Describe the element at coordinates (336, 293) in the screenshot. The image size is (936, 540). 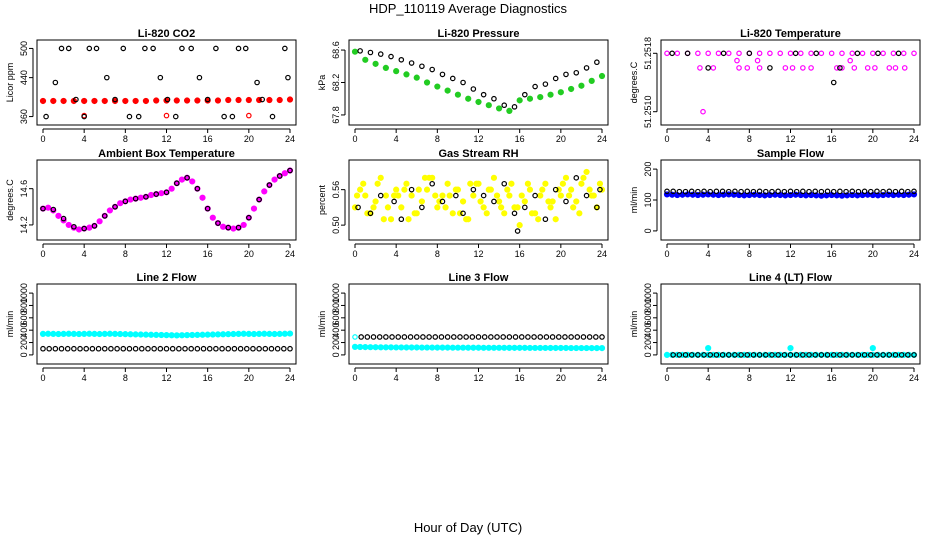
I see `y-tick-label: 1000` at that location.